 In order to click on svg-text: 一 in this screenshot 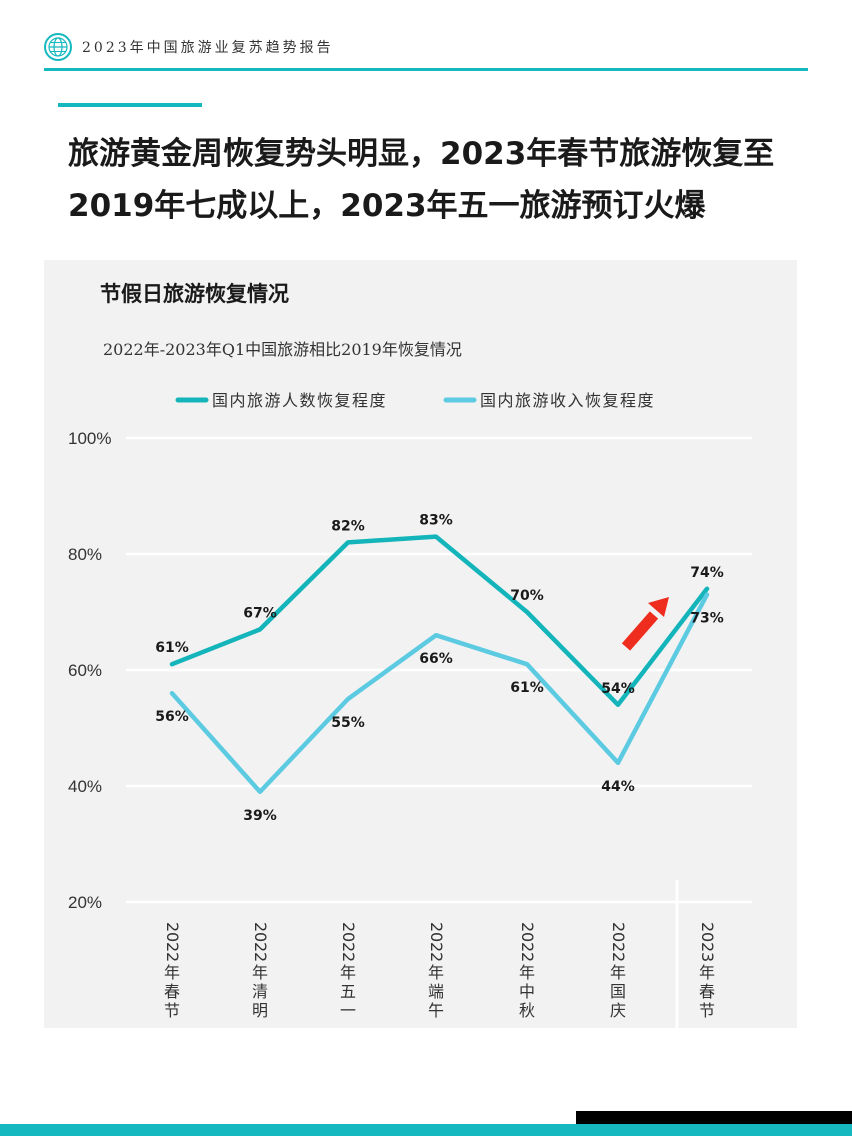, I will do `click(348, 1010)`.